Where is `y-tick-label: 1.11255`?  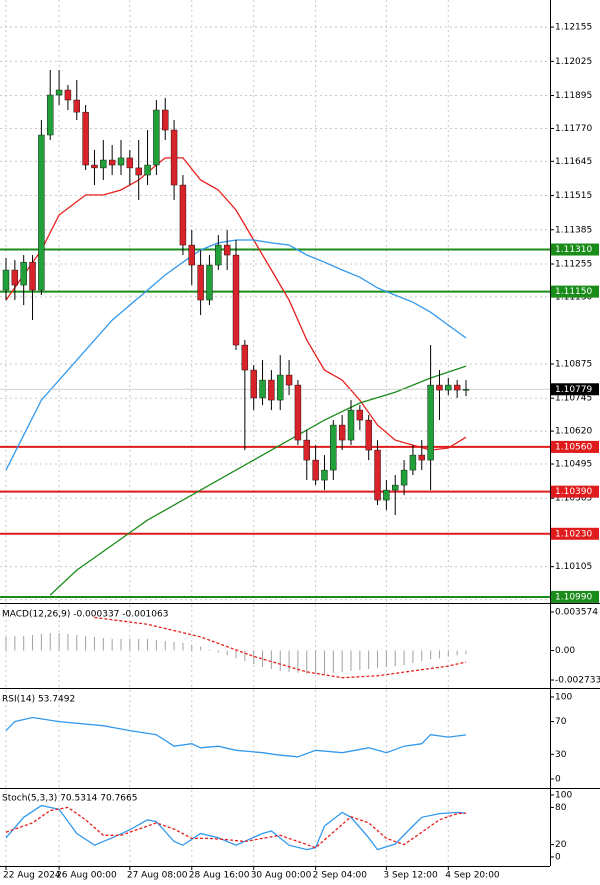
y-tick-label: 1.11255 is located at coordinates (573, 264).